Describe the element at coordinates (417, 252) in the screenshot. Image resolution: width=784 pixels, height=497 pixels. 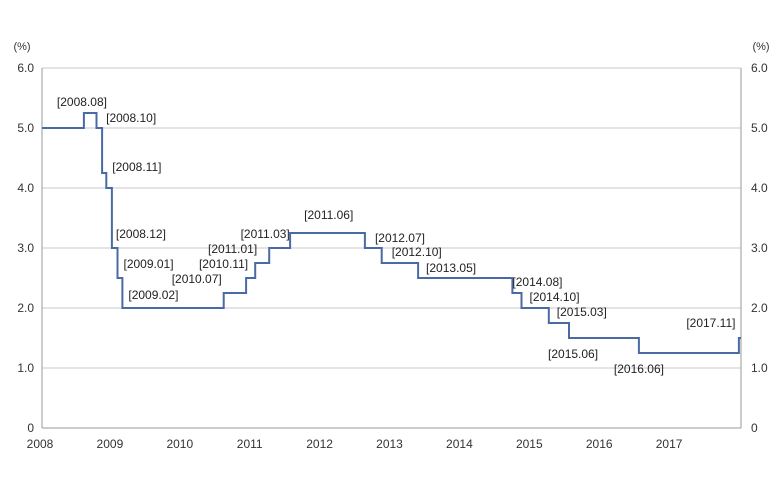
I see `annotation-label: [2012.10]` at that location.